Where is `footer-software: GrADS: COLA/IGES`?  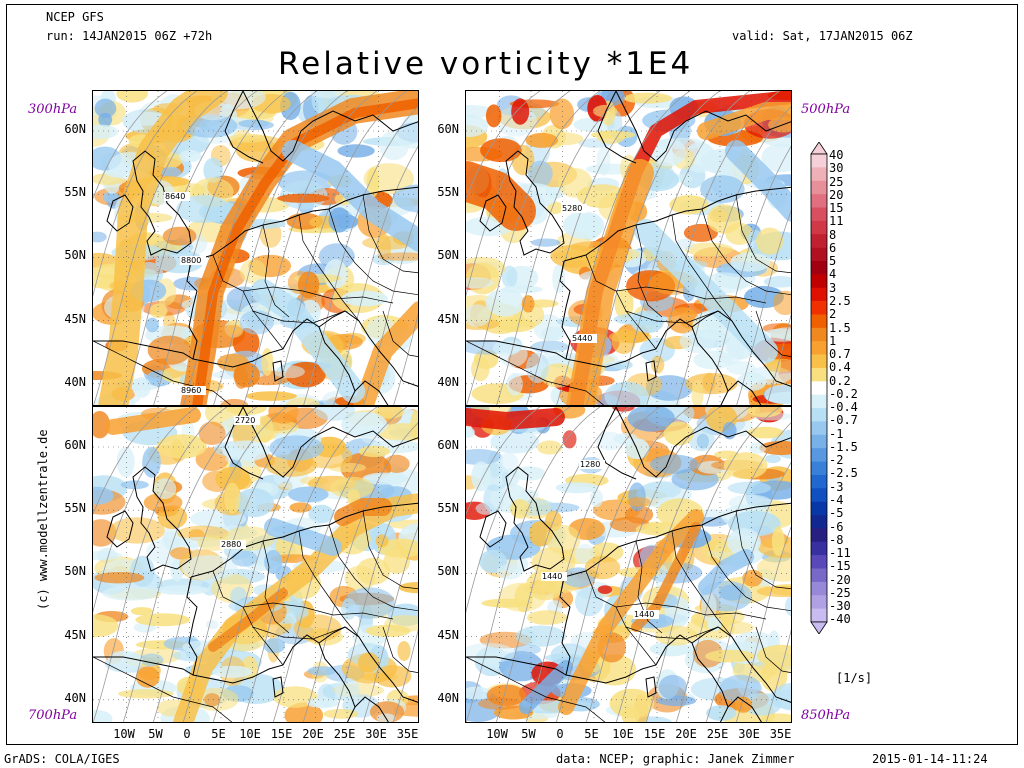
footer-software: GrADS: COLA/IGES is located at coordinates (62, 759).